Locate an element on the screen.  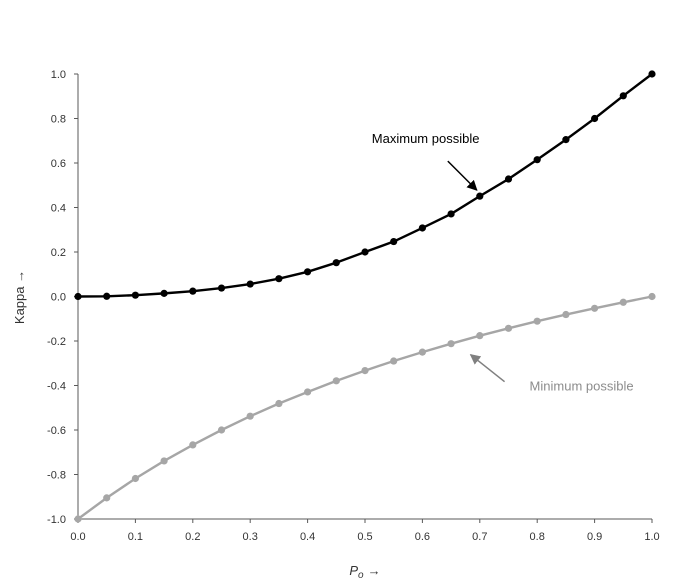
x-tick-label: 0.7 is located at coordinates (479, 537).